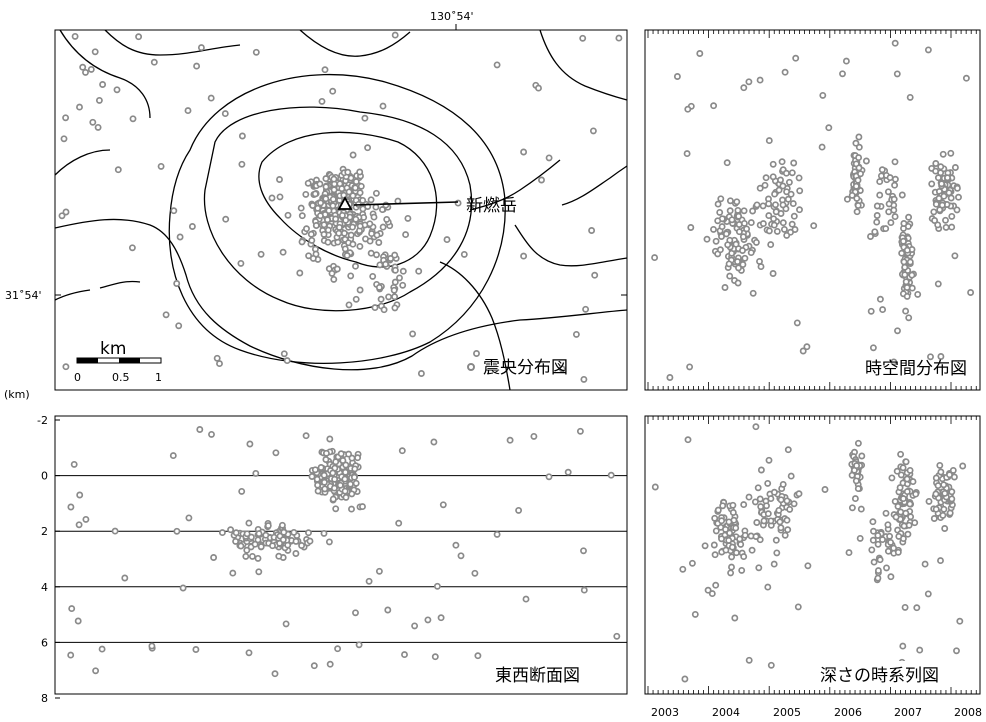  Describe the element at coordinates (77, 377) in the screenshot. I see `scale-tick-0: 0` at that location.